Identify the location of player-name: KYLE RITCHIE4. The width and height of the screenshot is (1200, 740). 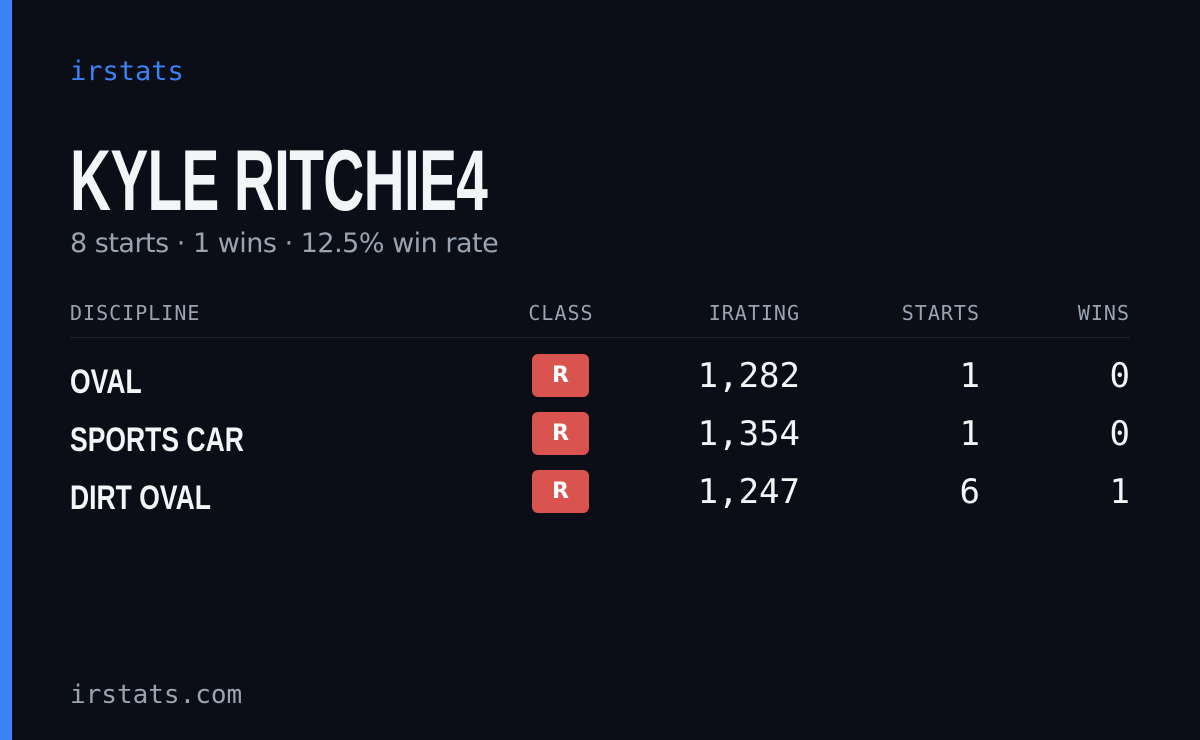
(279, 181).